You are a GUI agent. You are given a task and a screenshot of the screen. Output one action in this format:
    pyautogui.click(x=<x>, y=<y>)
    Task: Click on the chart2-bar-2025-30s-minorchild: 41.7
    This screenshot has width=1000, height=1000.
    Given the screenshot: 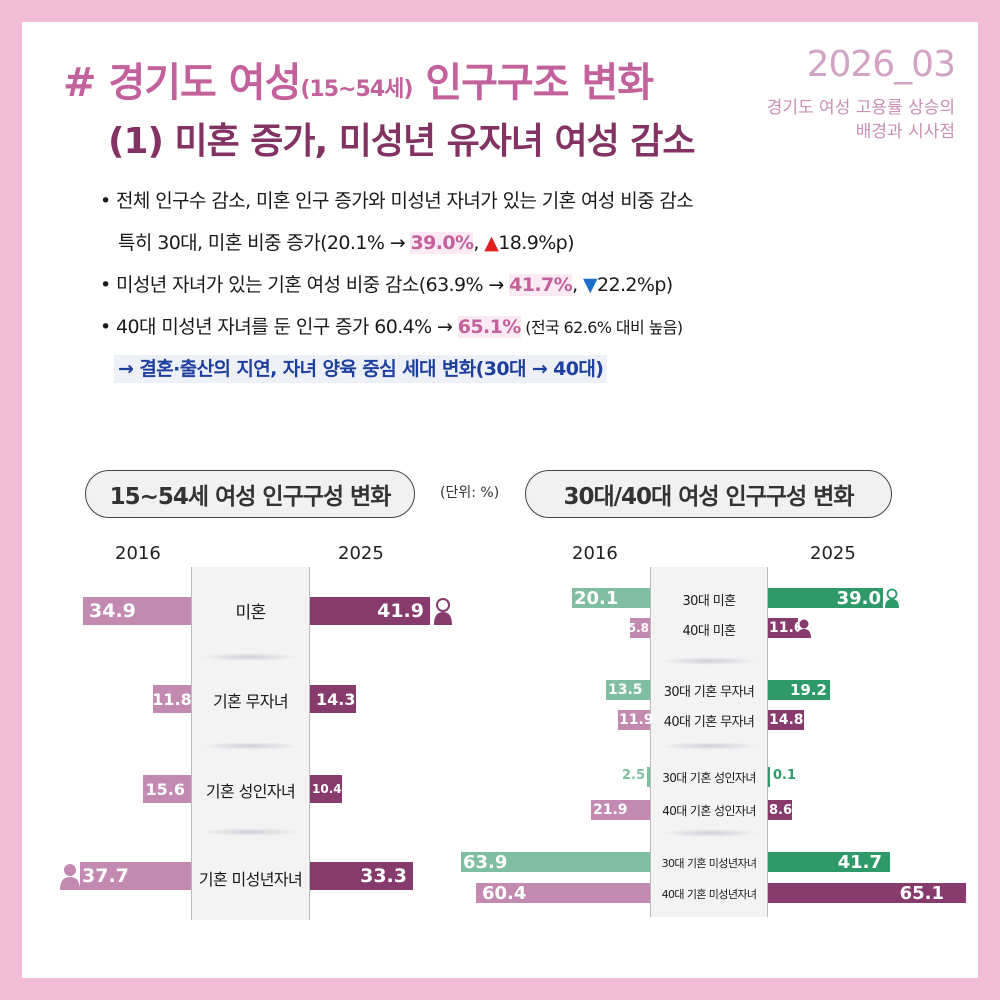 What is the action you would take?
    pyautogui.click(x=829, y=862)
    